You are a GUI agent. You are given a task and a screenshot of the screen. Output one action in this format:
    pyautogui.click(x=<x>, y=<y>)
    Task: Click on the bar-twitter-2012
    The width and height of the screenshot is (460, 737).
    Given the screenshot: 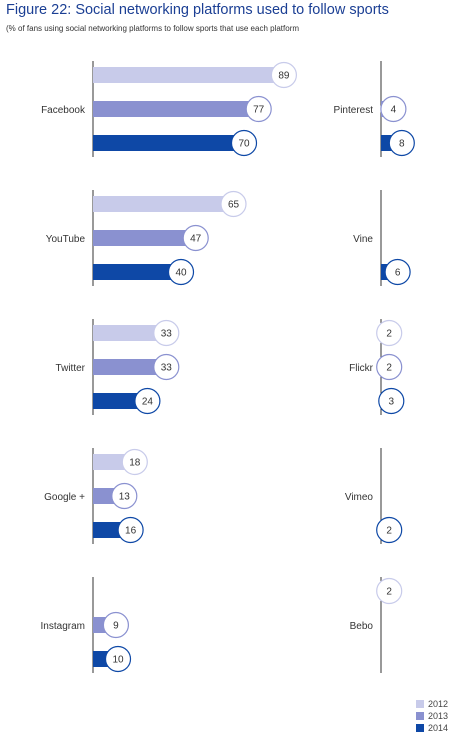 What is the action you would take?
    pyautogui.click(x=128, y=333)
    